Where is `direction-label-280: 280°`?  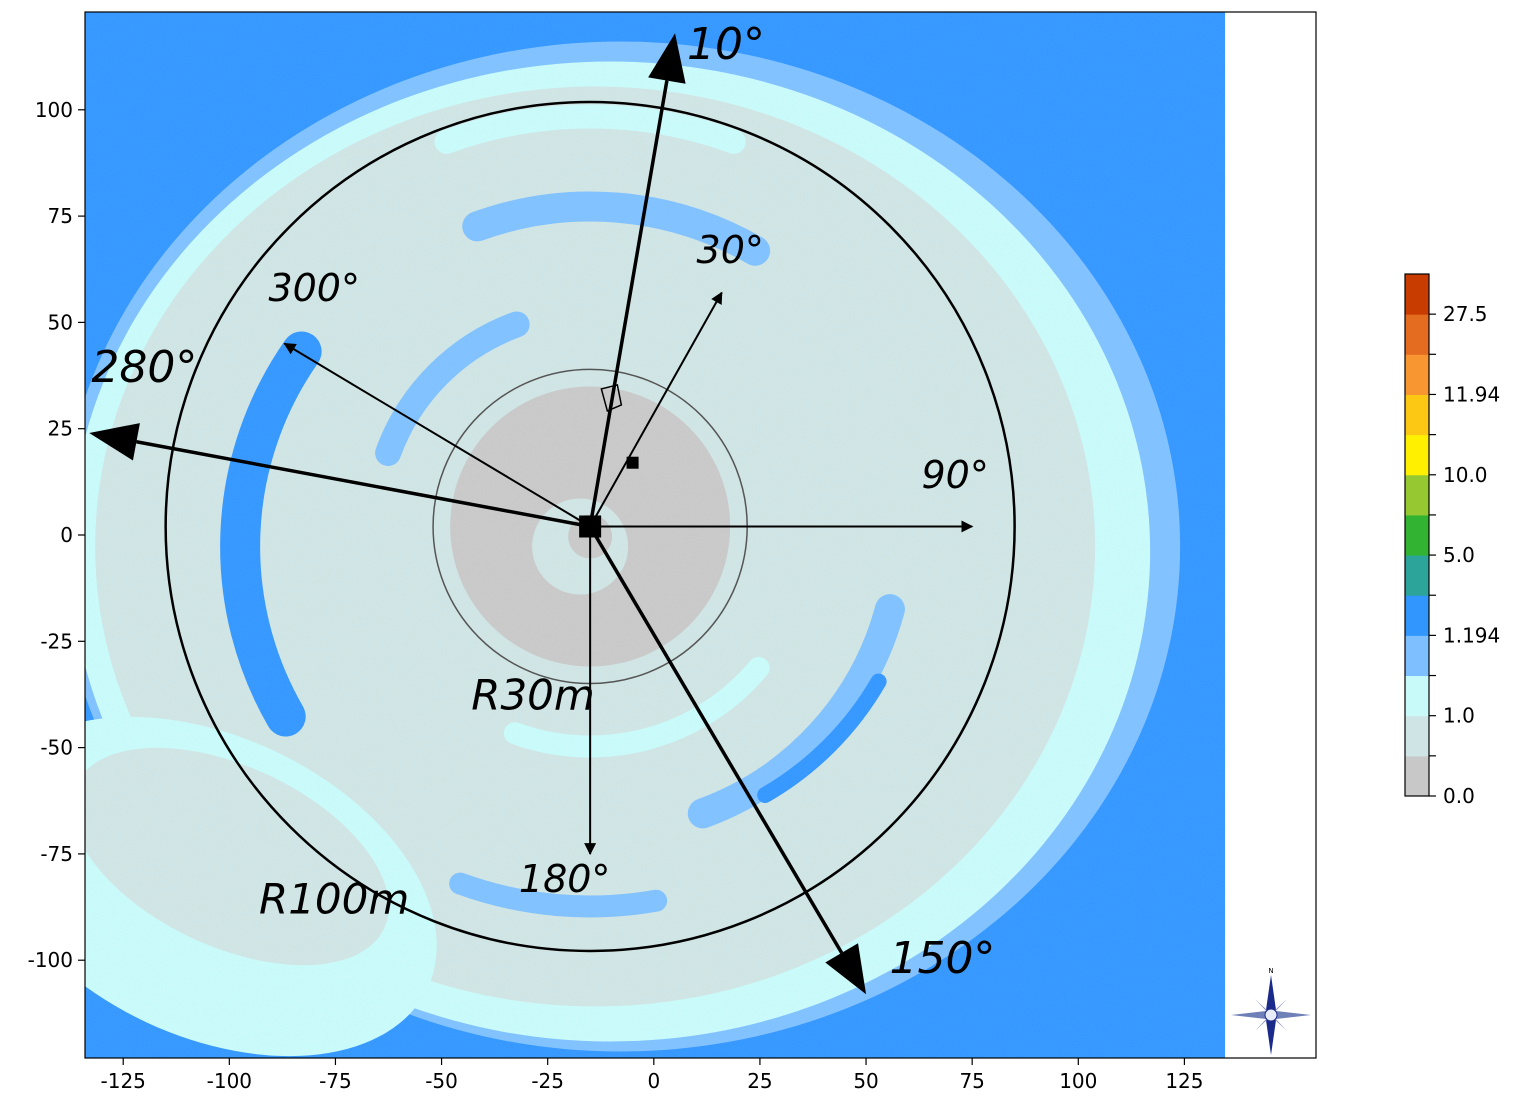 direction-label-280: 280° is located at coordinates (144, 367).